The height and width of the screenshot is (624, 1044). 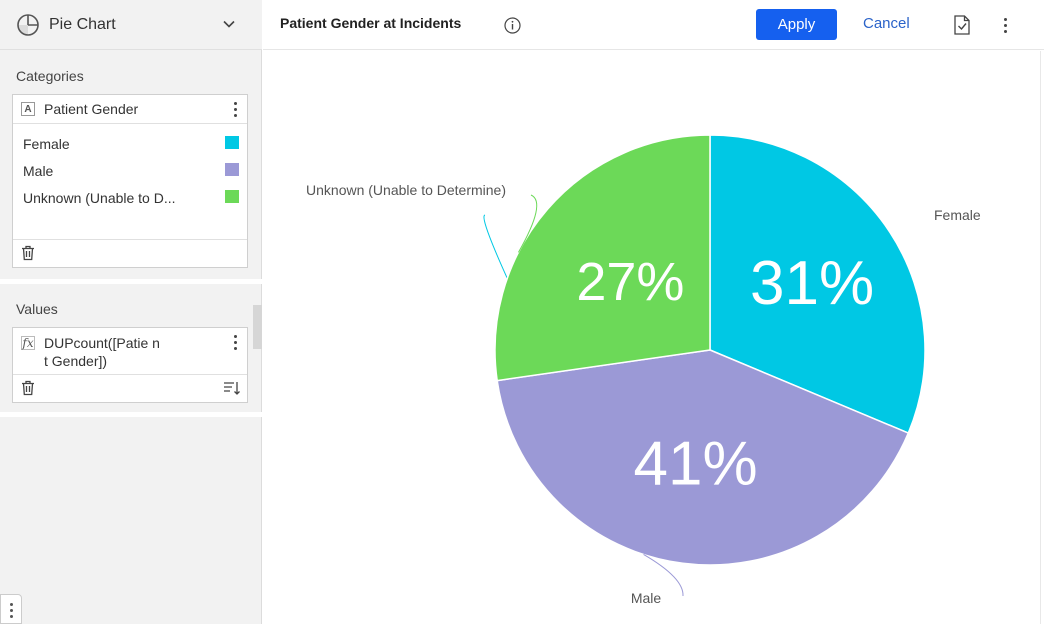 I want to click on category-field-menu-icon, so click(x=235, y=110).